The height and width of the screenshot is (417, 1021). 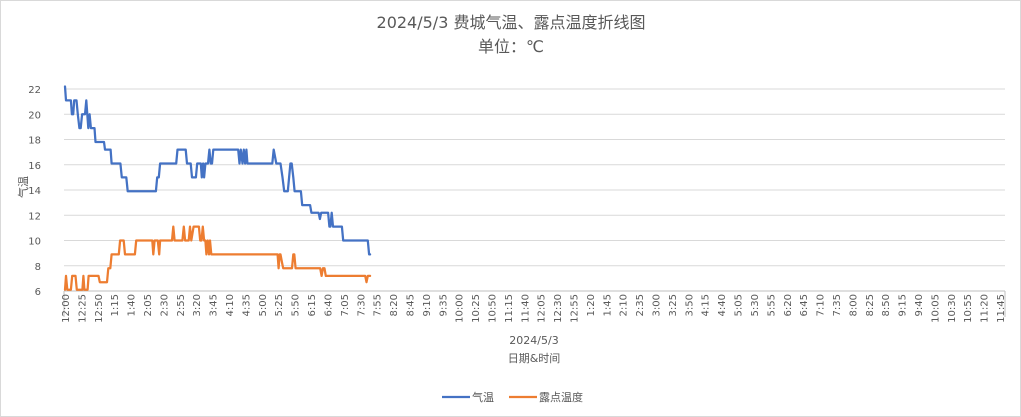 I want to click on x-tick-label: 7:05, so click(x=345, y=305).